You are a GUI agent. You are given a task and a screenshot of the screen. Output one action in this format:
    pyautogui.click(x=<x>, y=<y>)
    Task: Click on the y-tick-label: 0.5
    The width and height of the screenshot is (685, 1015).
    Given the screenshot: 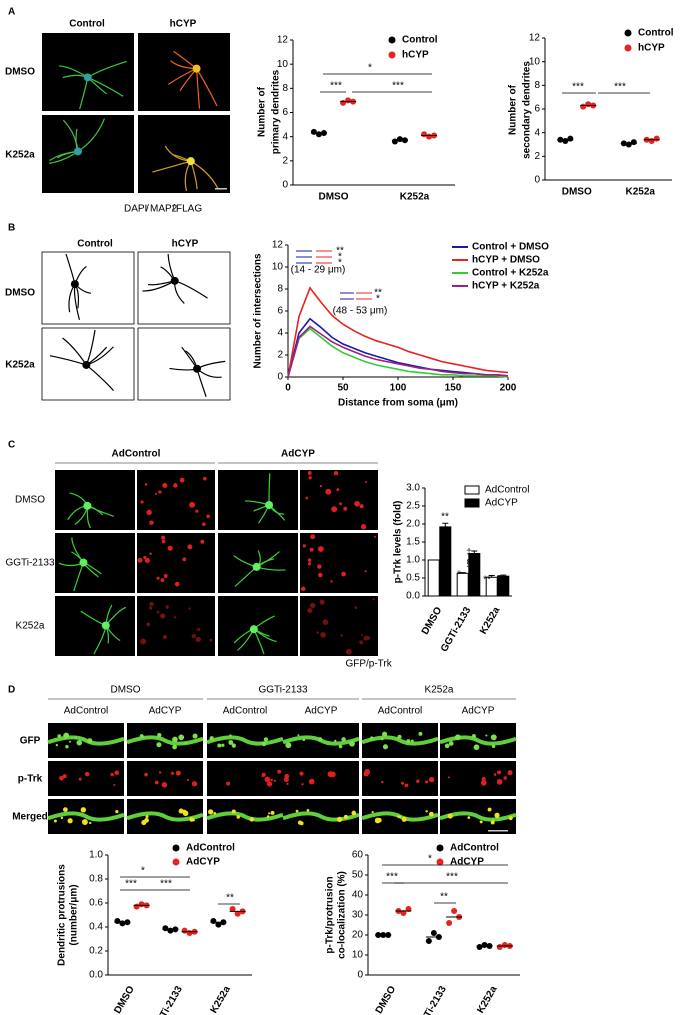 What is the action you would take?
    pyautogui.click(x=413, y=578)
    